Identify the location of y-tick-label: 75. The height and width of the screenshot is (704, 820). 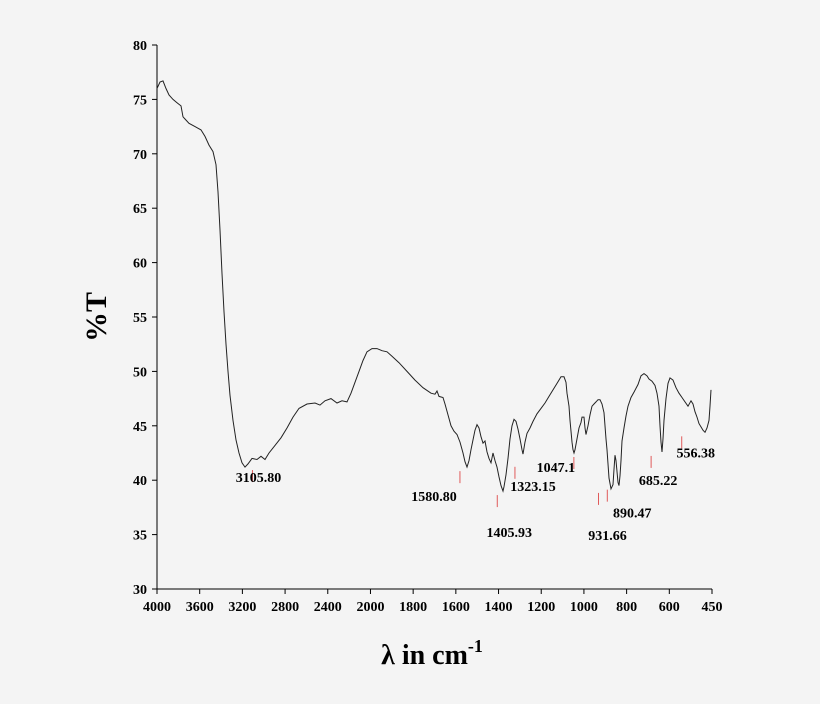
(140, 100).